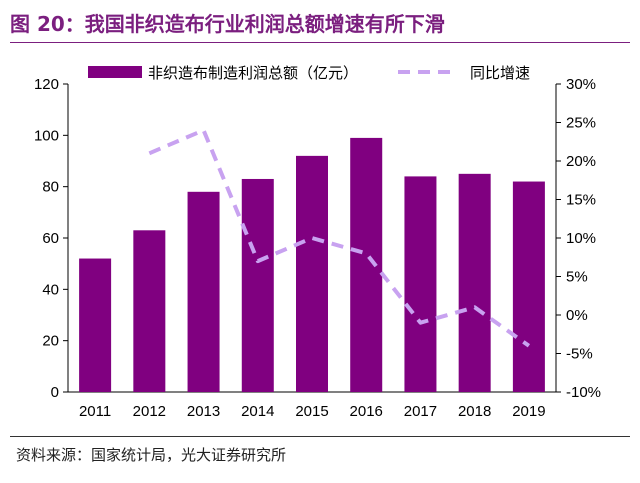  Describe the element at coordinates (46, 135) in the screenshot. I see `y-left-tick-label: 100` at that location.